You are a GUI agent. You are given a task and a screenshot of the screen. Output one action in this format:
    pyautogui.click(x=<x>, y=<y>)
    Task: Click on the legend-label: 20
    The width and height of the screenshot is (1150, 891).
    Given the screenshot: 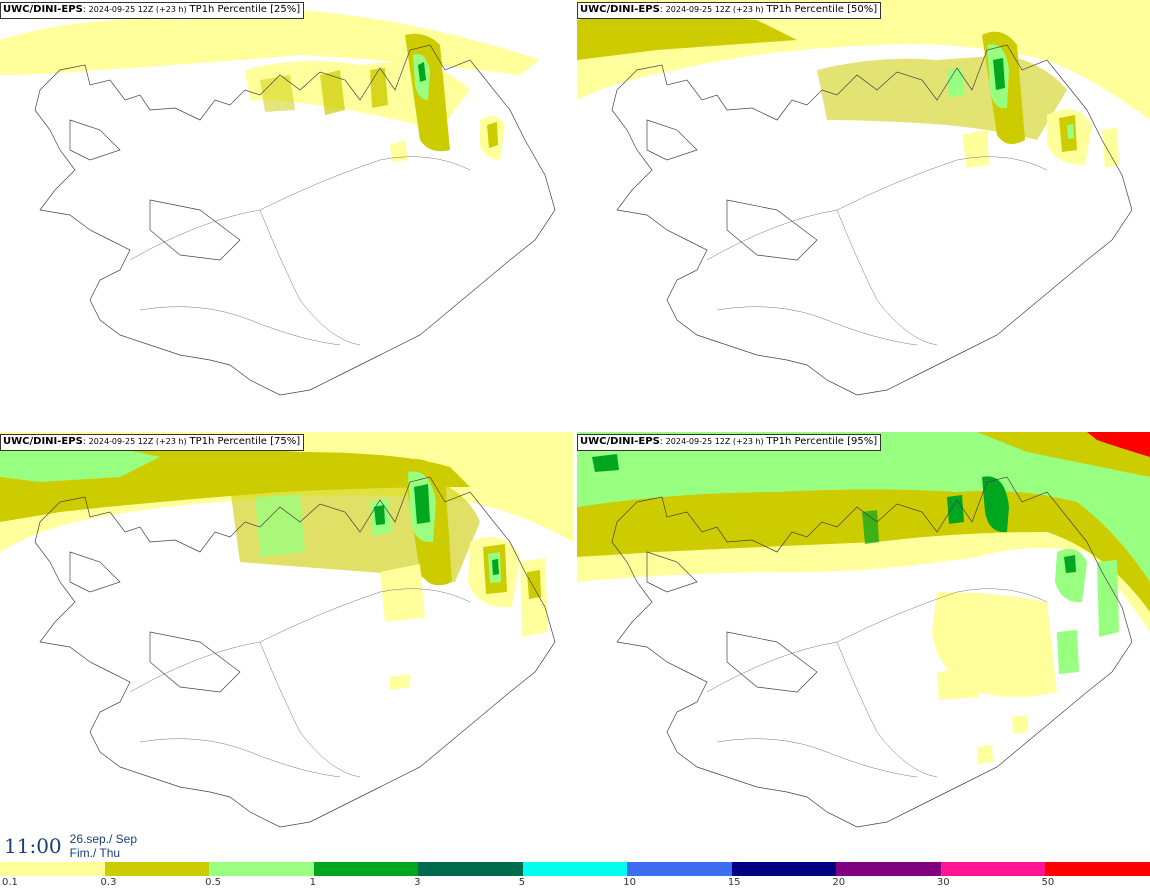 What is the action you would take?
    pyautogui.click(x=839, y=882)
    